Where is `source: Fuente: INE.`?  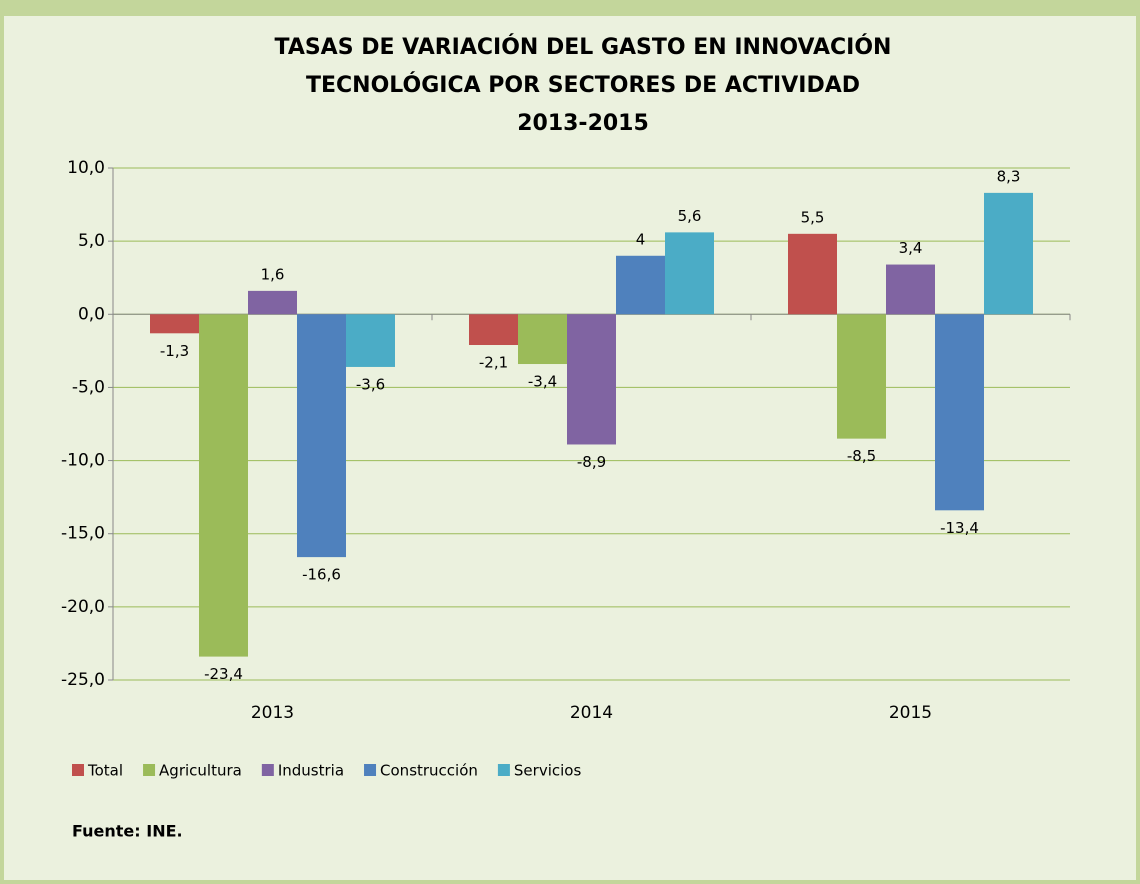 source: Fuente: INE. is located at coordinates (127, 831).